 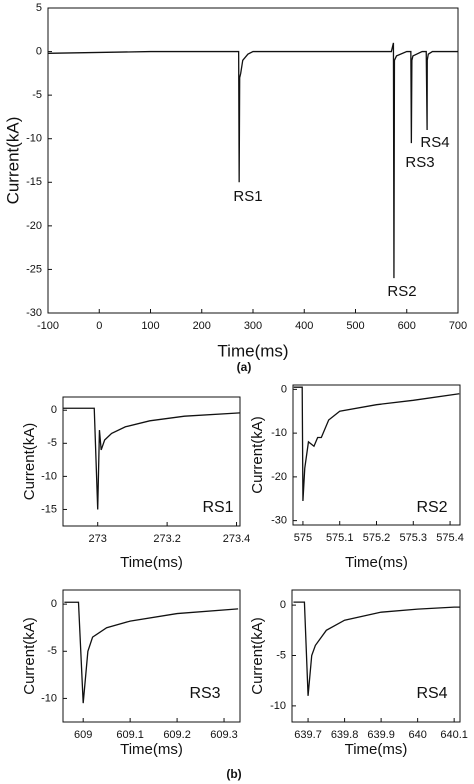 I want to click on annotation: RS2, so click(x=401, y=291).